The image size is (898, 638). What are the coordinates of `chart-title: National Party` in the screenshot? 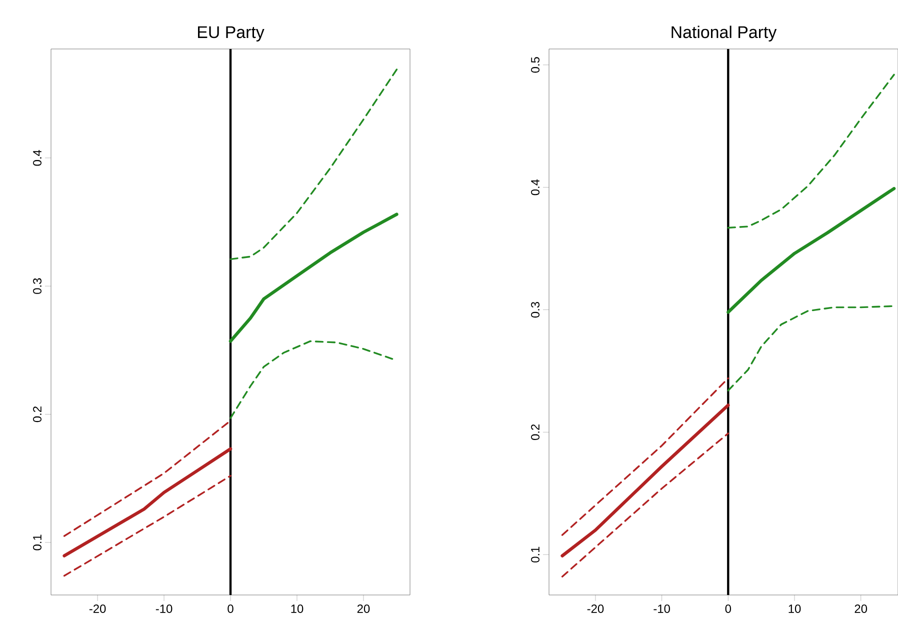 It's located at (724, 34).